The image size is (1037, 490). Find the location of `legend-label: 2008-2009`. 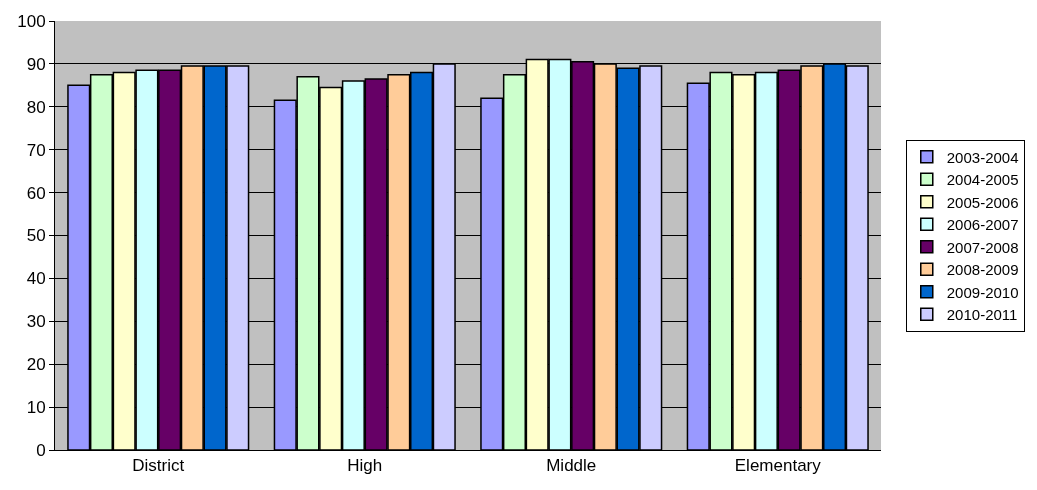

legend-label: 2008-2009 is located at coordinates (982, 270).